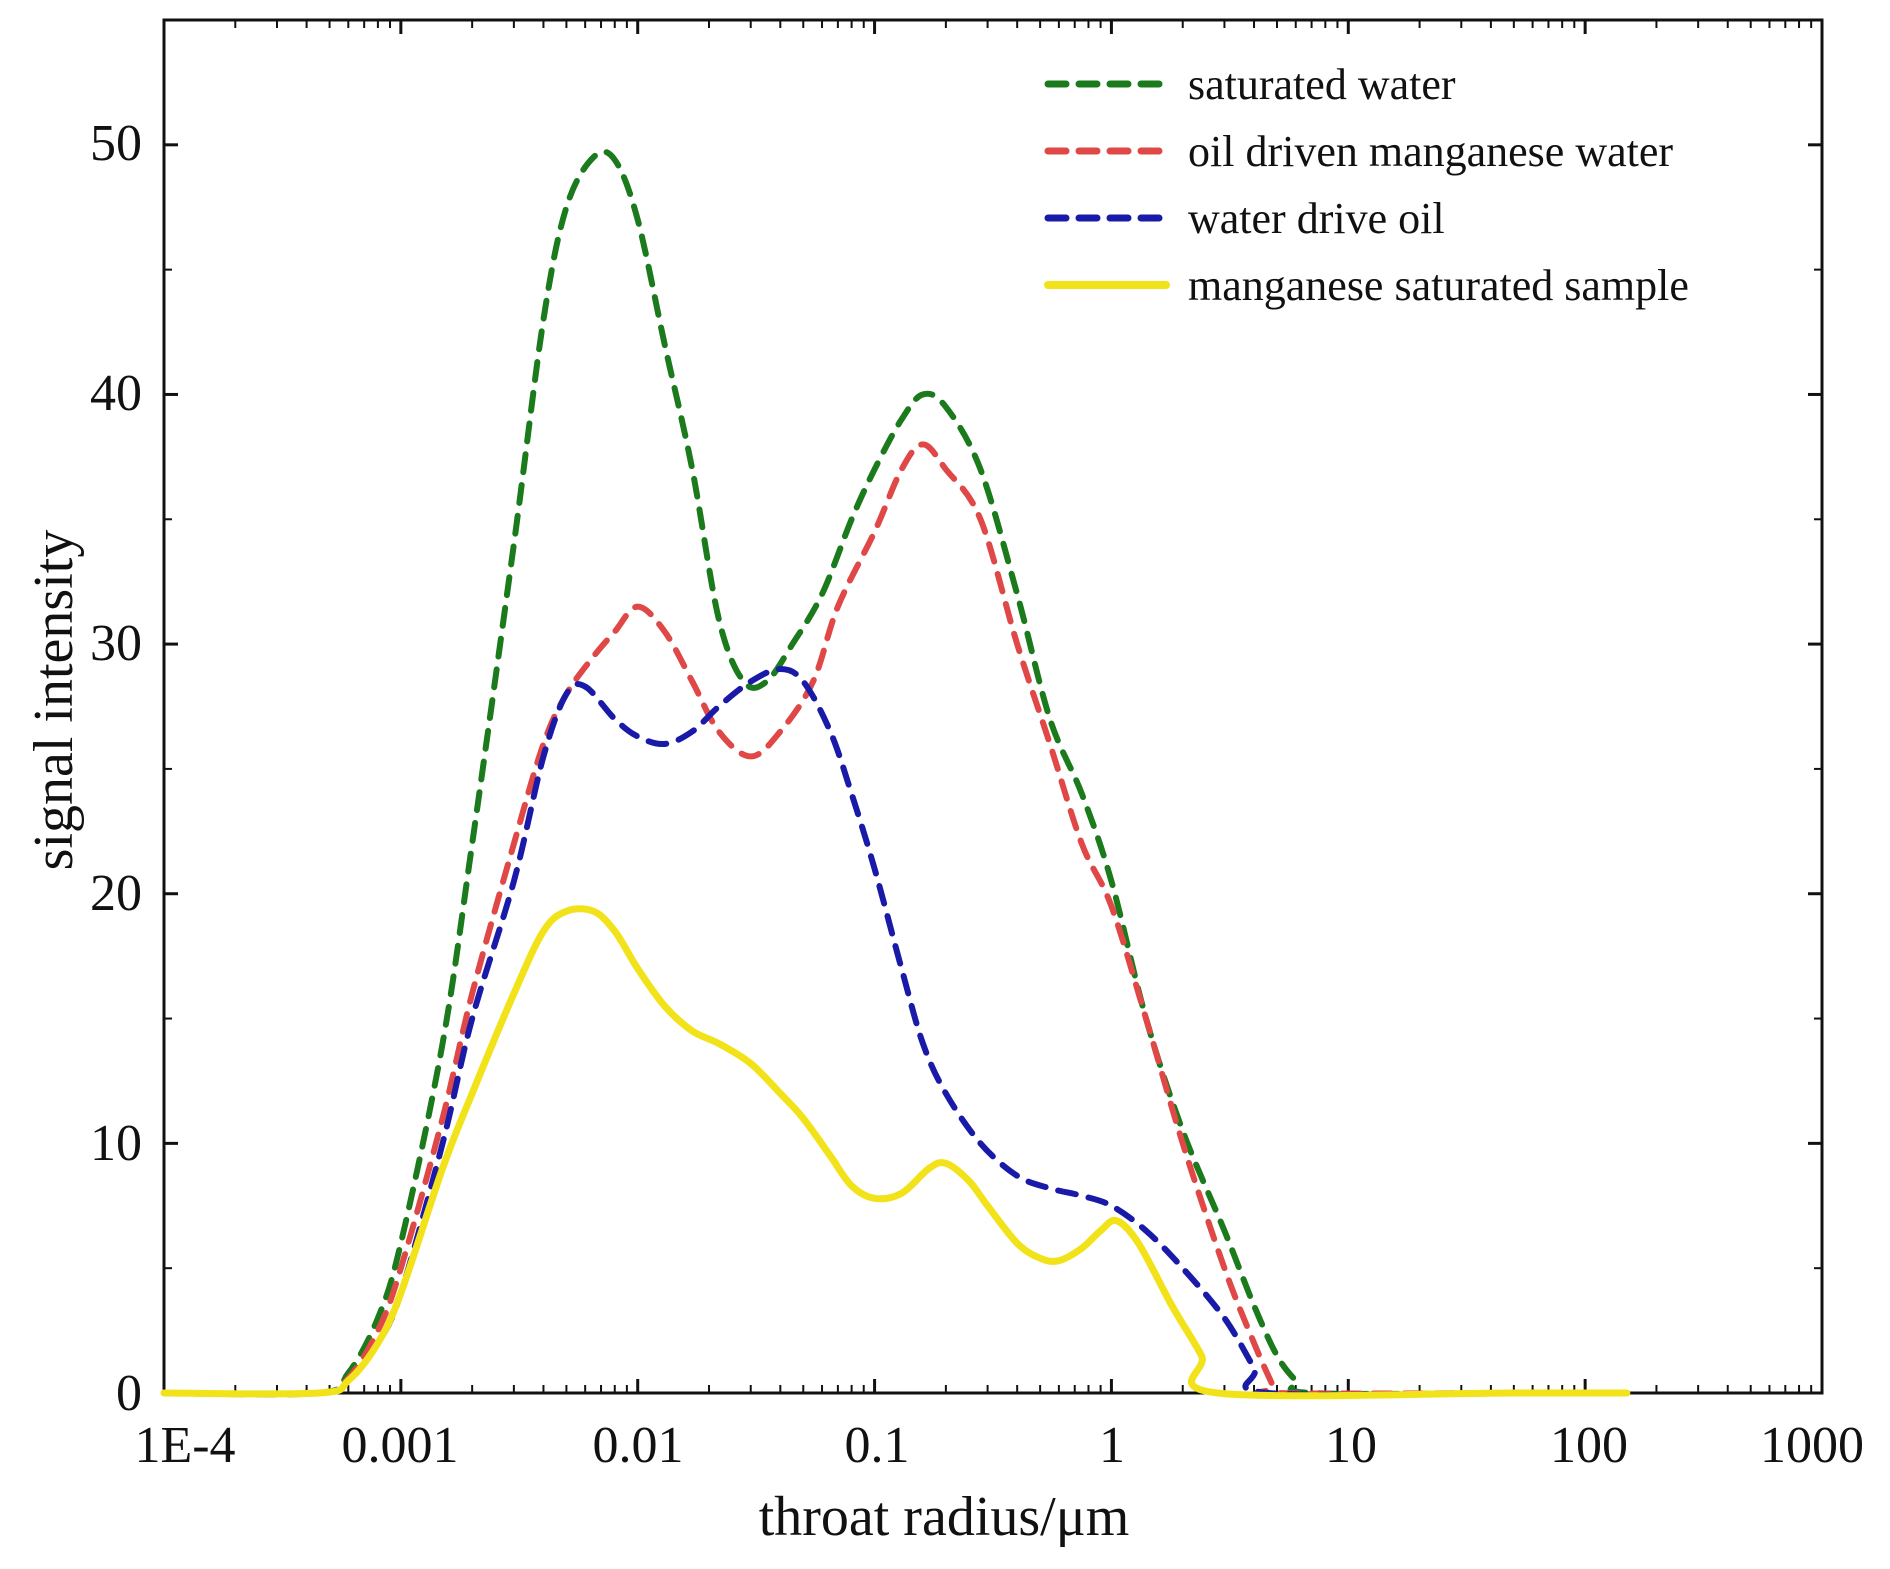 The width and height of the screenshot is (1890, 1569). Describe the element at coordinates (54, 700) in the screenshot. I see `y-axis-label: signal intensity` at that location.